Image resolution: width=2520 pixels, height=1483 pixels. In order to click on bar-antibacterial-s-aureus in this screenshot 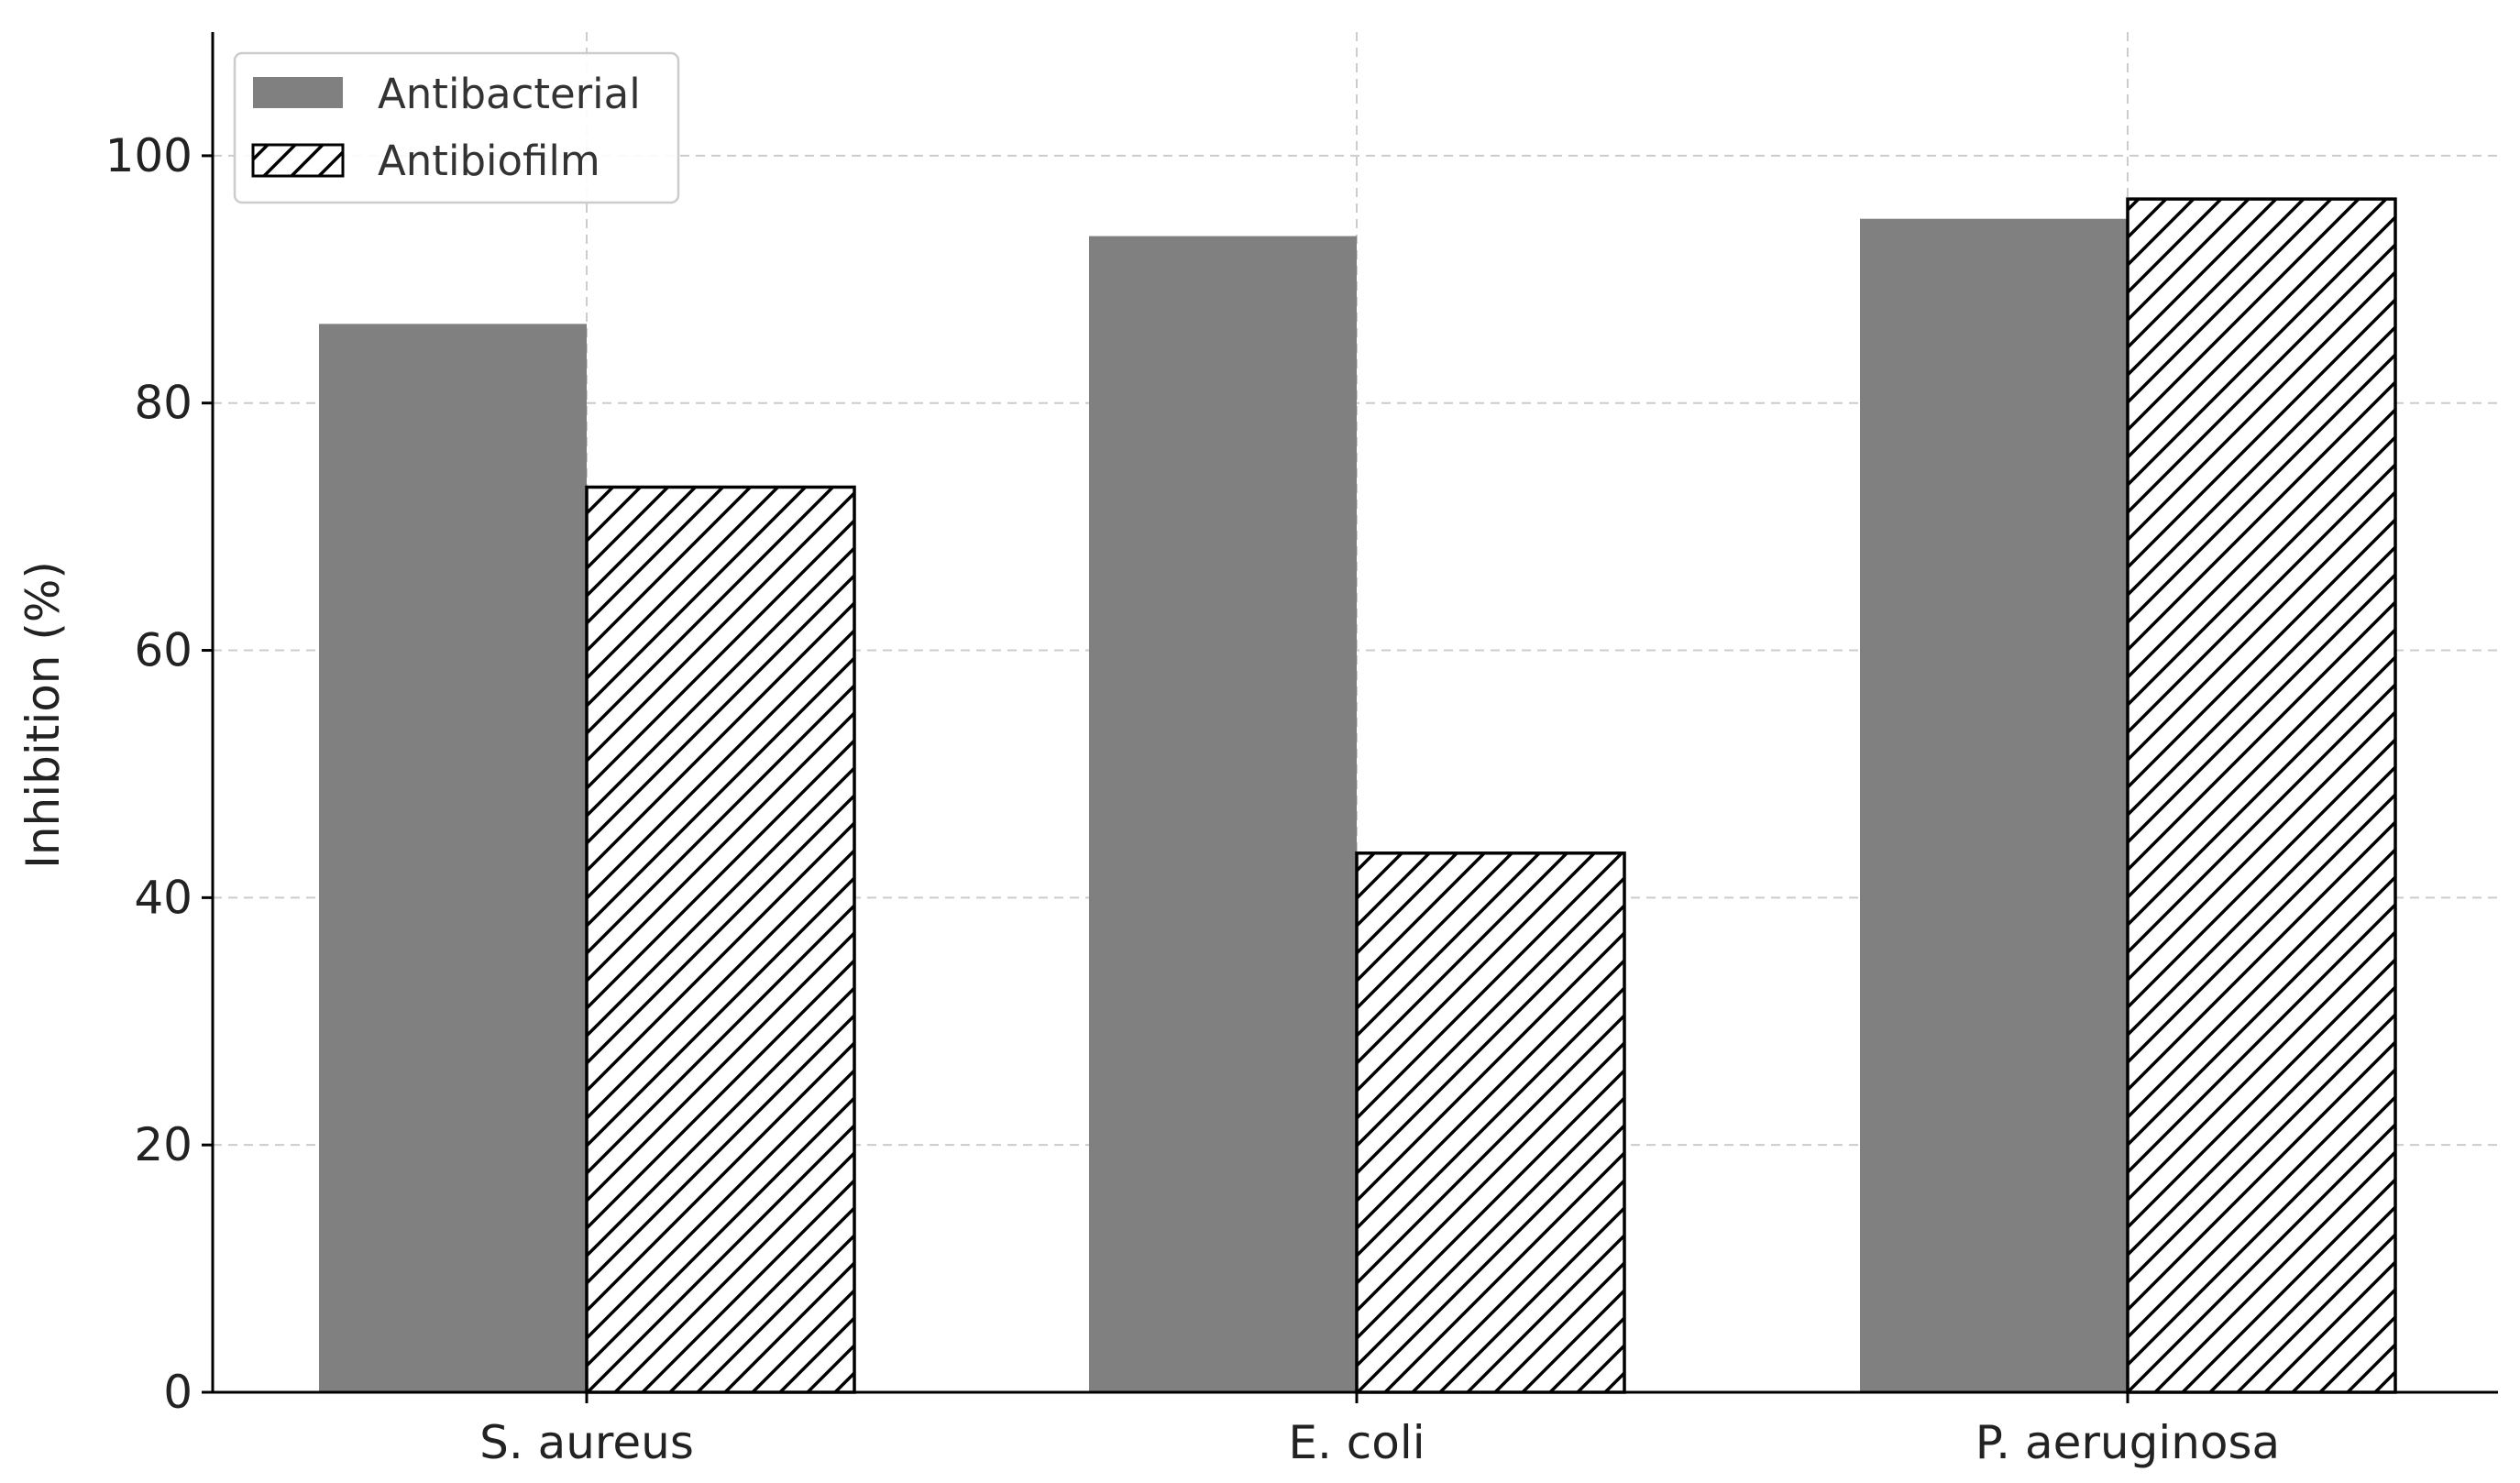, I will do `click(453, 858)`.